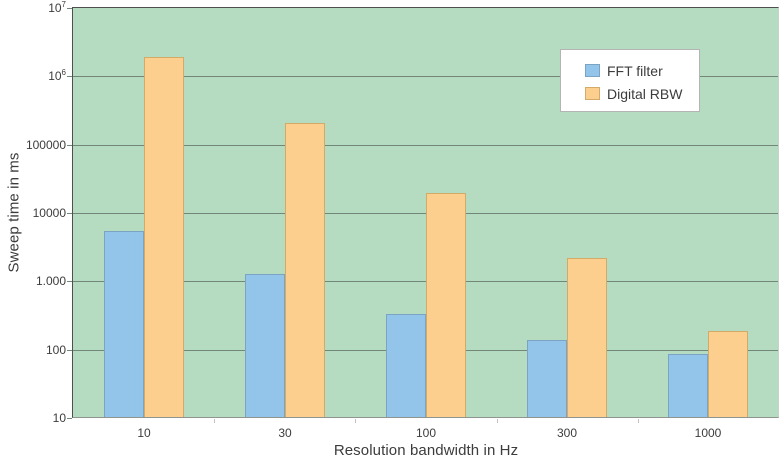 The image size is (782, 464). I want to click on x-tick-label-100hz: 100, so click(426, 433).